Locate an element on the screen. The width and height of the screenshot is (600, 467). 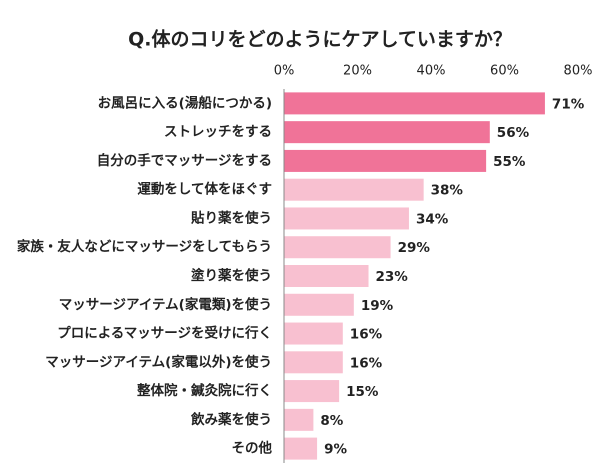
y-tick-label: 塗り薬を使う is located at coordinates (231, 275).